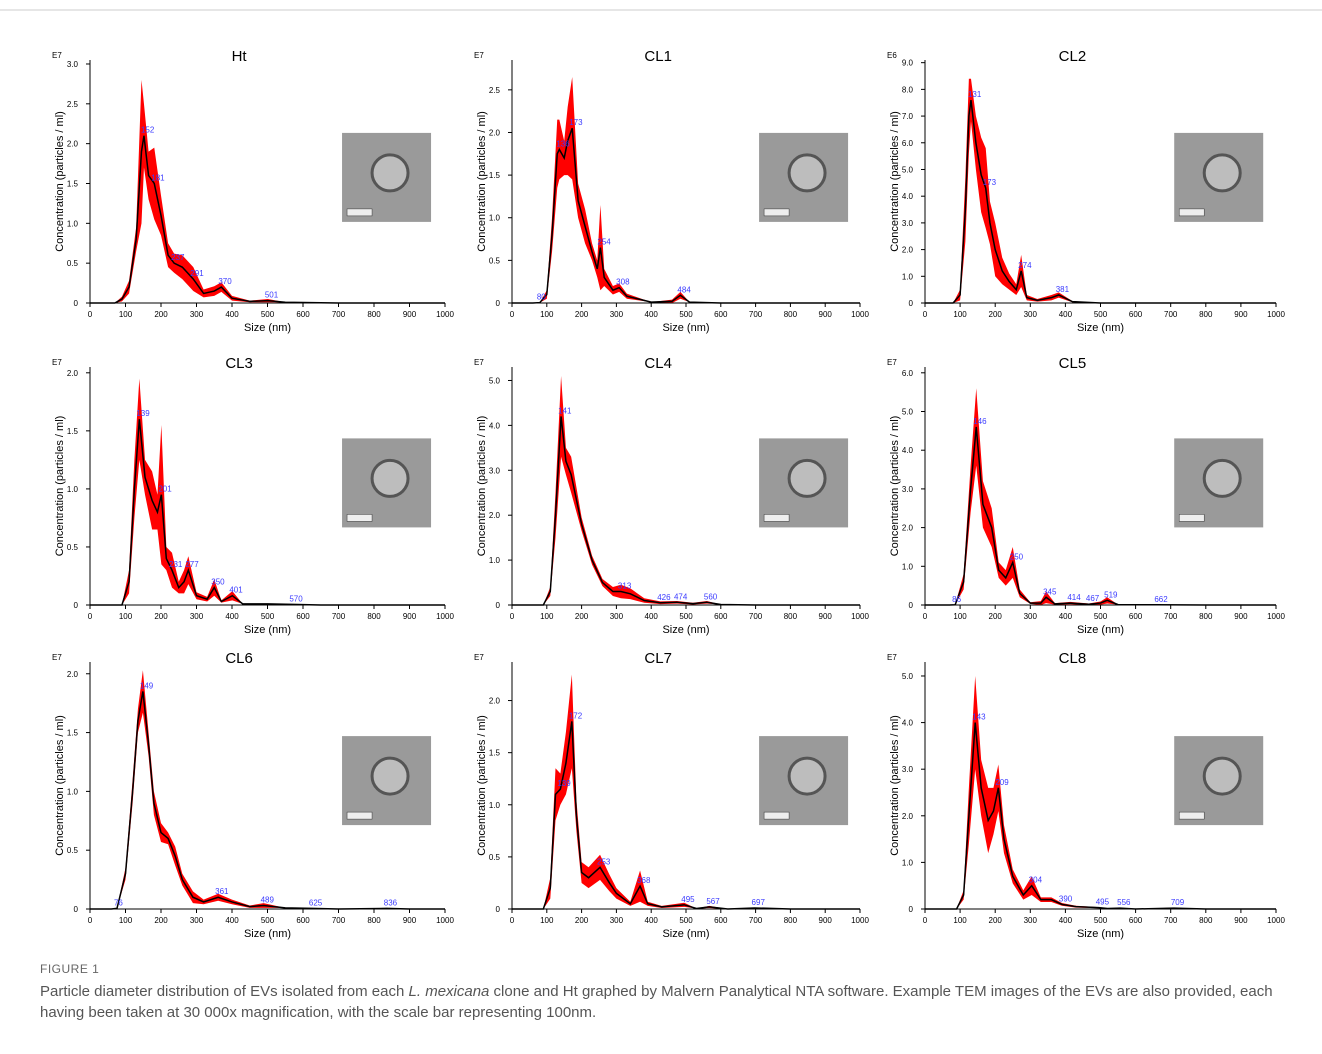  What do you see at coordinates (1111, 594) in the screenshot?
I see `peak-label: 519` at bounding box center [1111, 594].